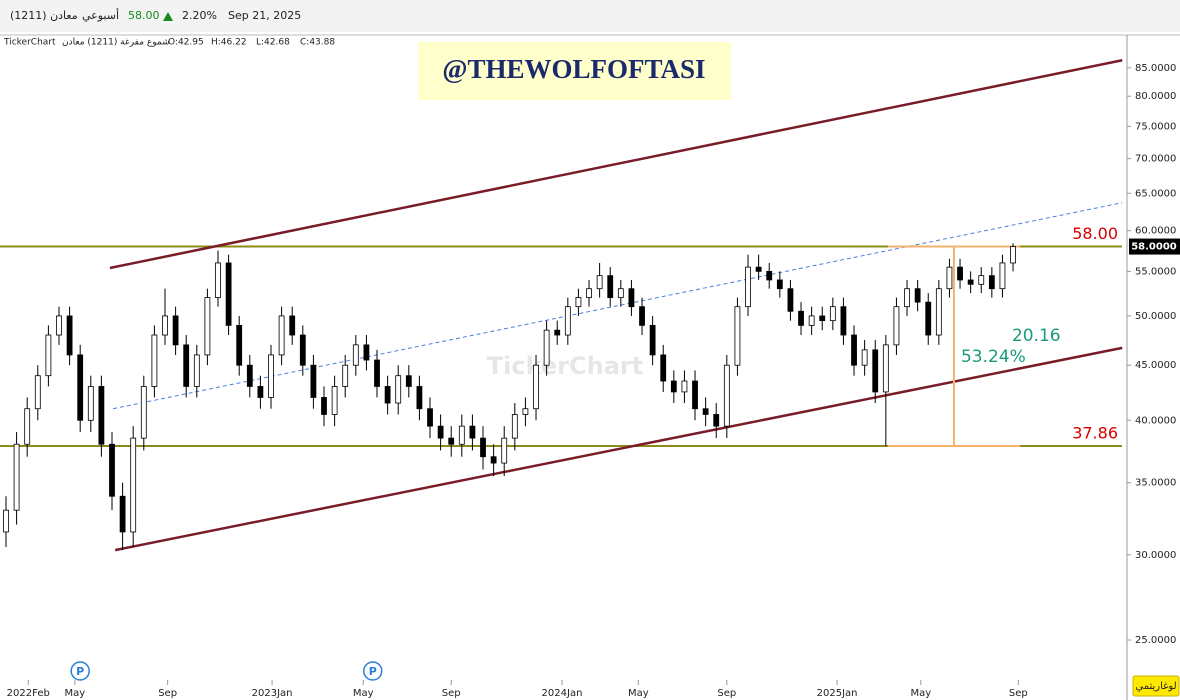 This screenshot has width=1180, height=700. What do you see at coordinates (1155, 231) in the screenshot?
I see `y-tick-label: 60.0000` at bounding box center [1155, 231].